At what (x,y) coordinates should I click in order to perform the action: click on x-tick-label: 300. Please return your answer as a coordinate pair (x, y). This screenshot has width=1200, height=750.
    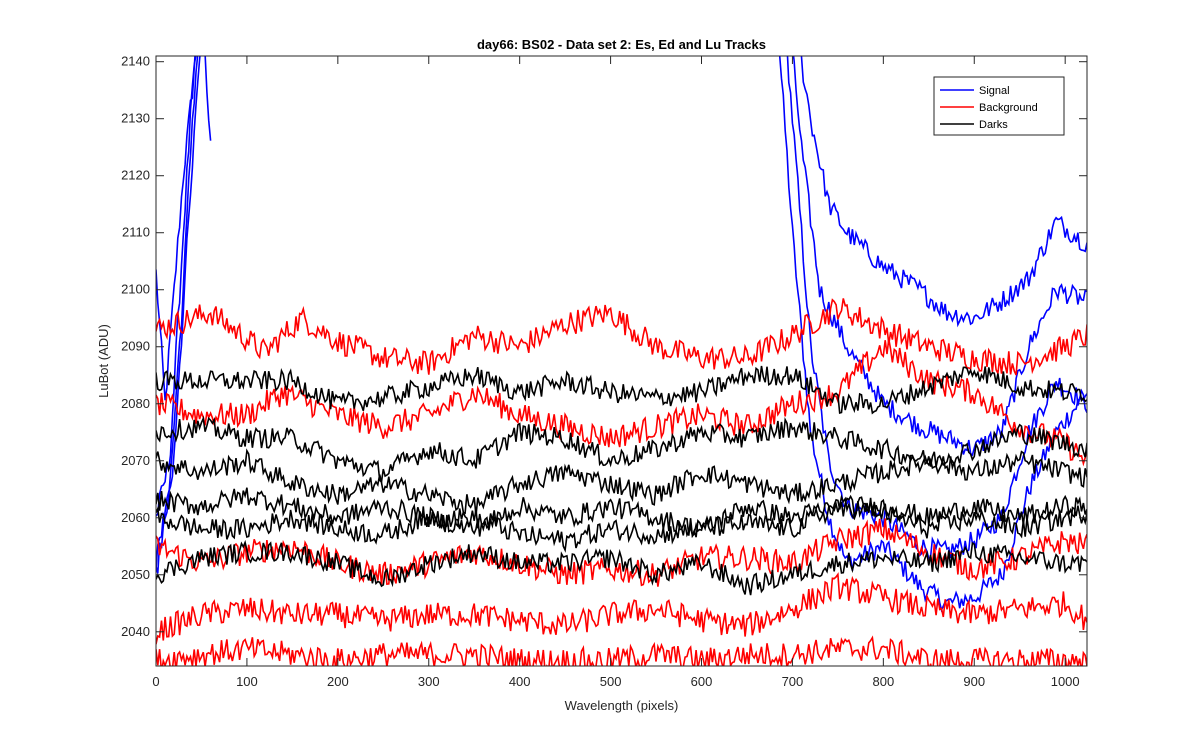
    Looking at the image, I should click on (429, 681).